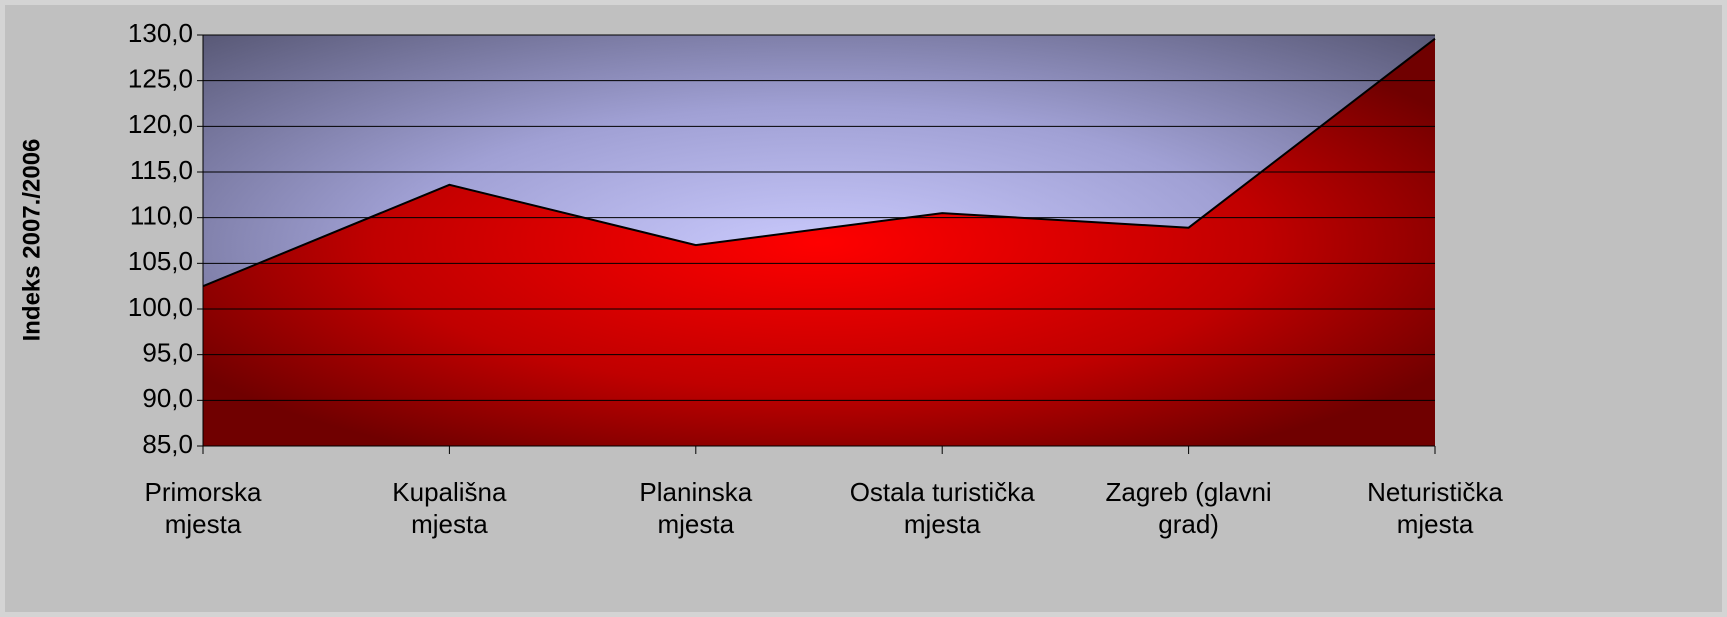  I want to click on x-tick-label: Ostala turistička mjesta, so click(942, 508).